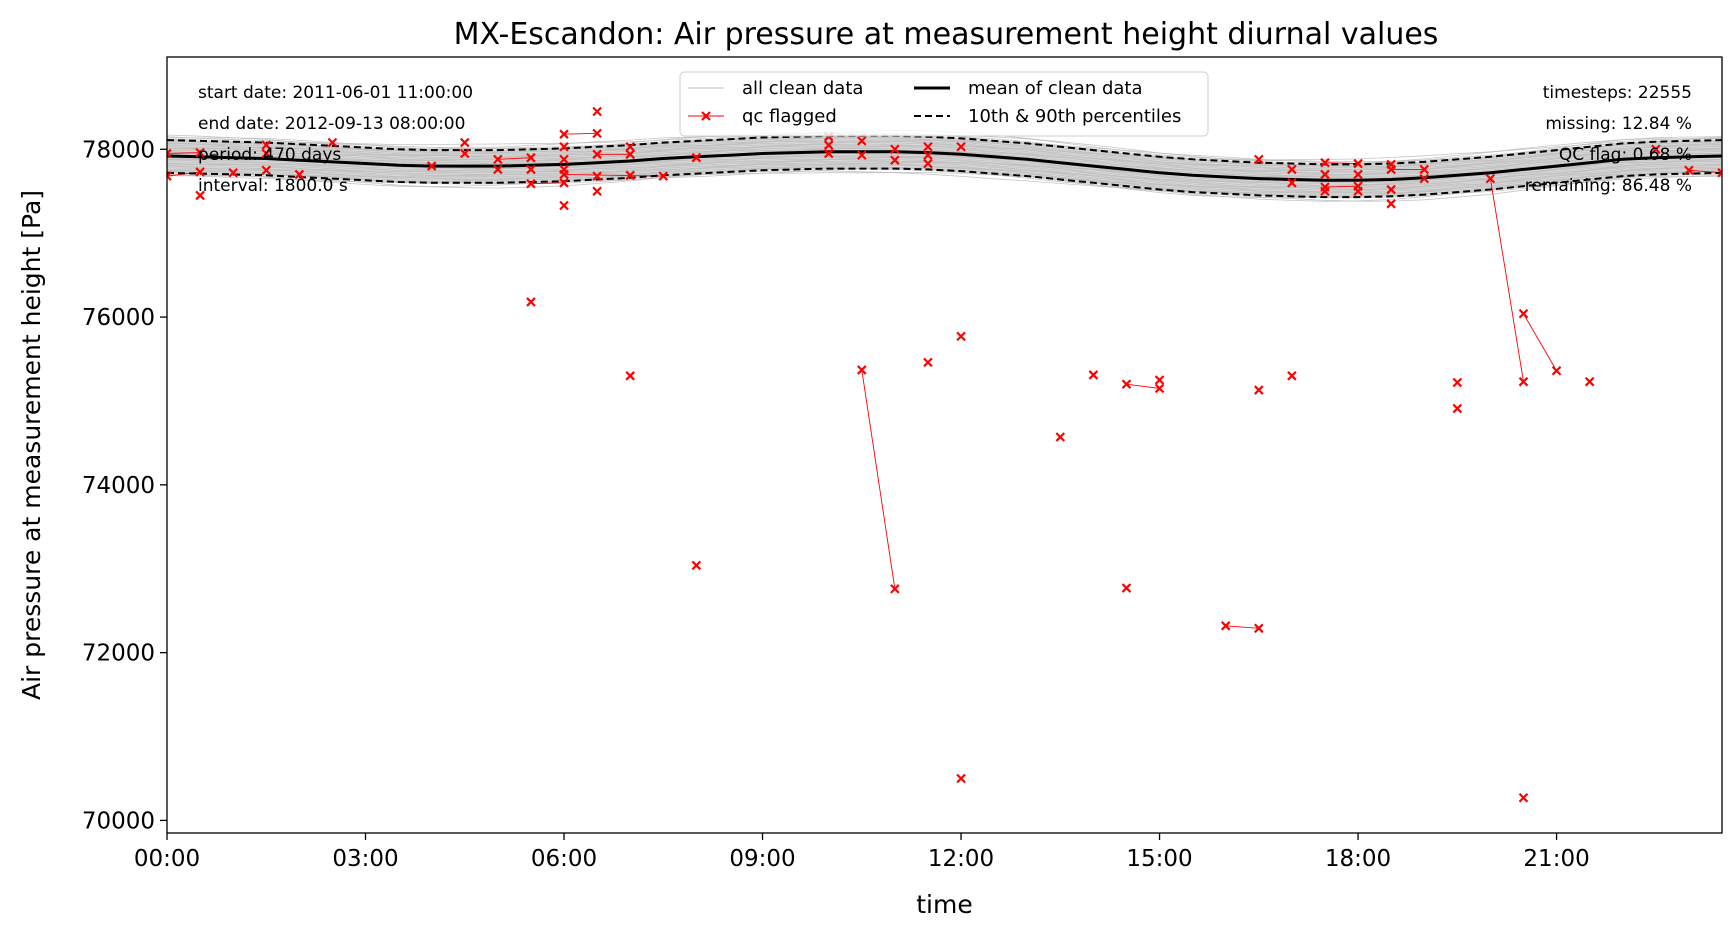  Describe the element at coordinates (335, 93) in the screenshot. I see `info-start-date: start date: 2011-06-01 11:00:00` at that location.